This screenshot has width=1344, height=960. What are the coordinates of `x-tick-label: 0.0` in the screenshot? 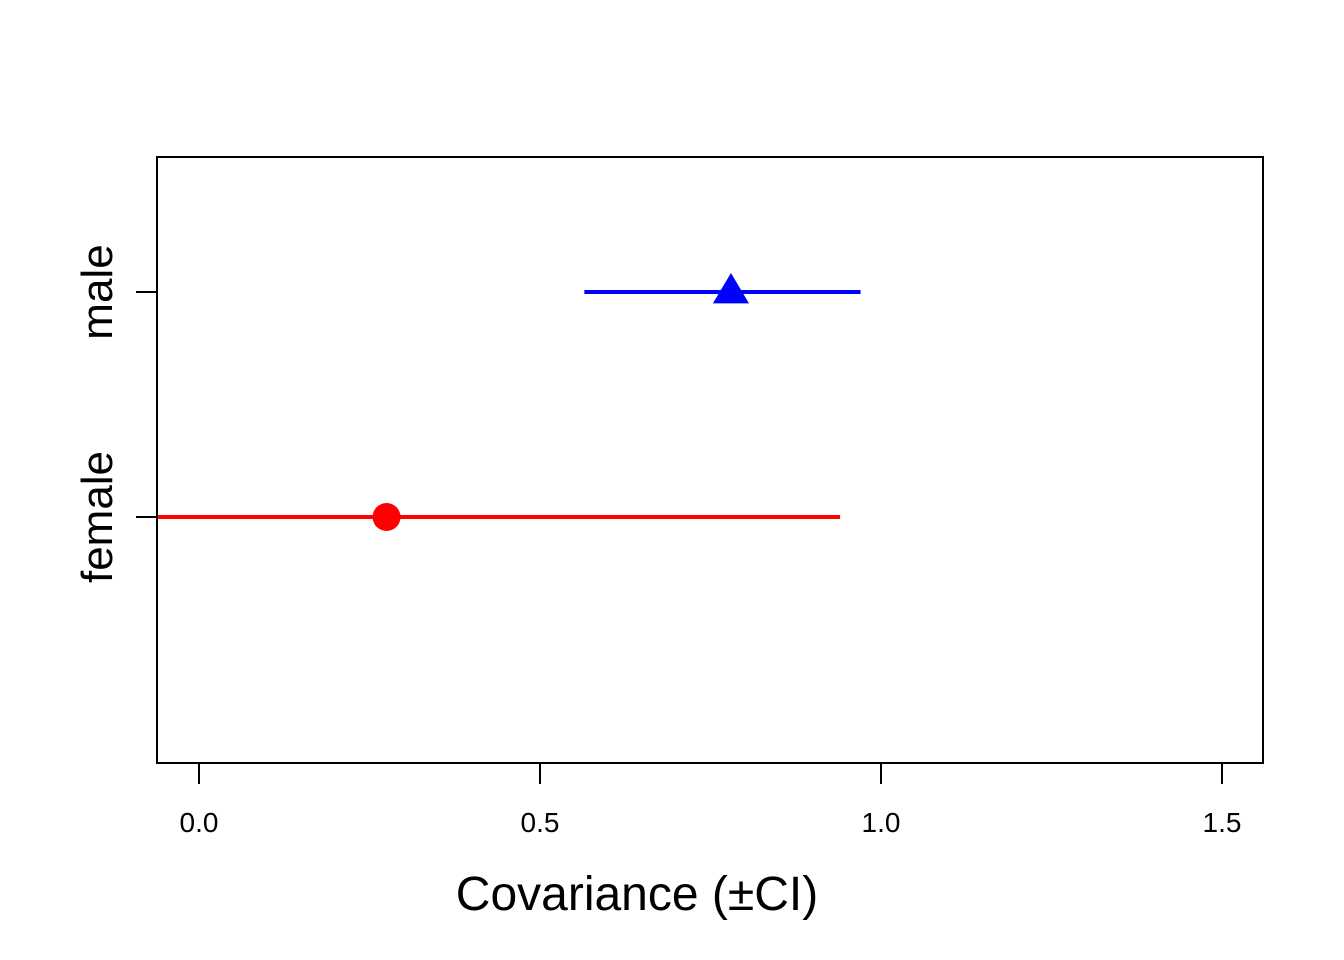 It's located at (199, 822).